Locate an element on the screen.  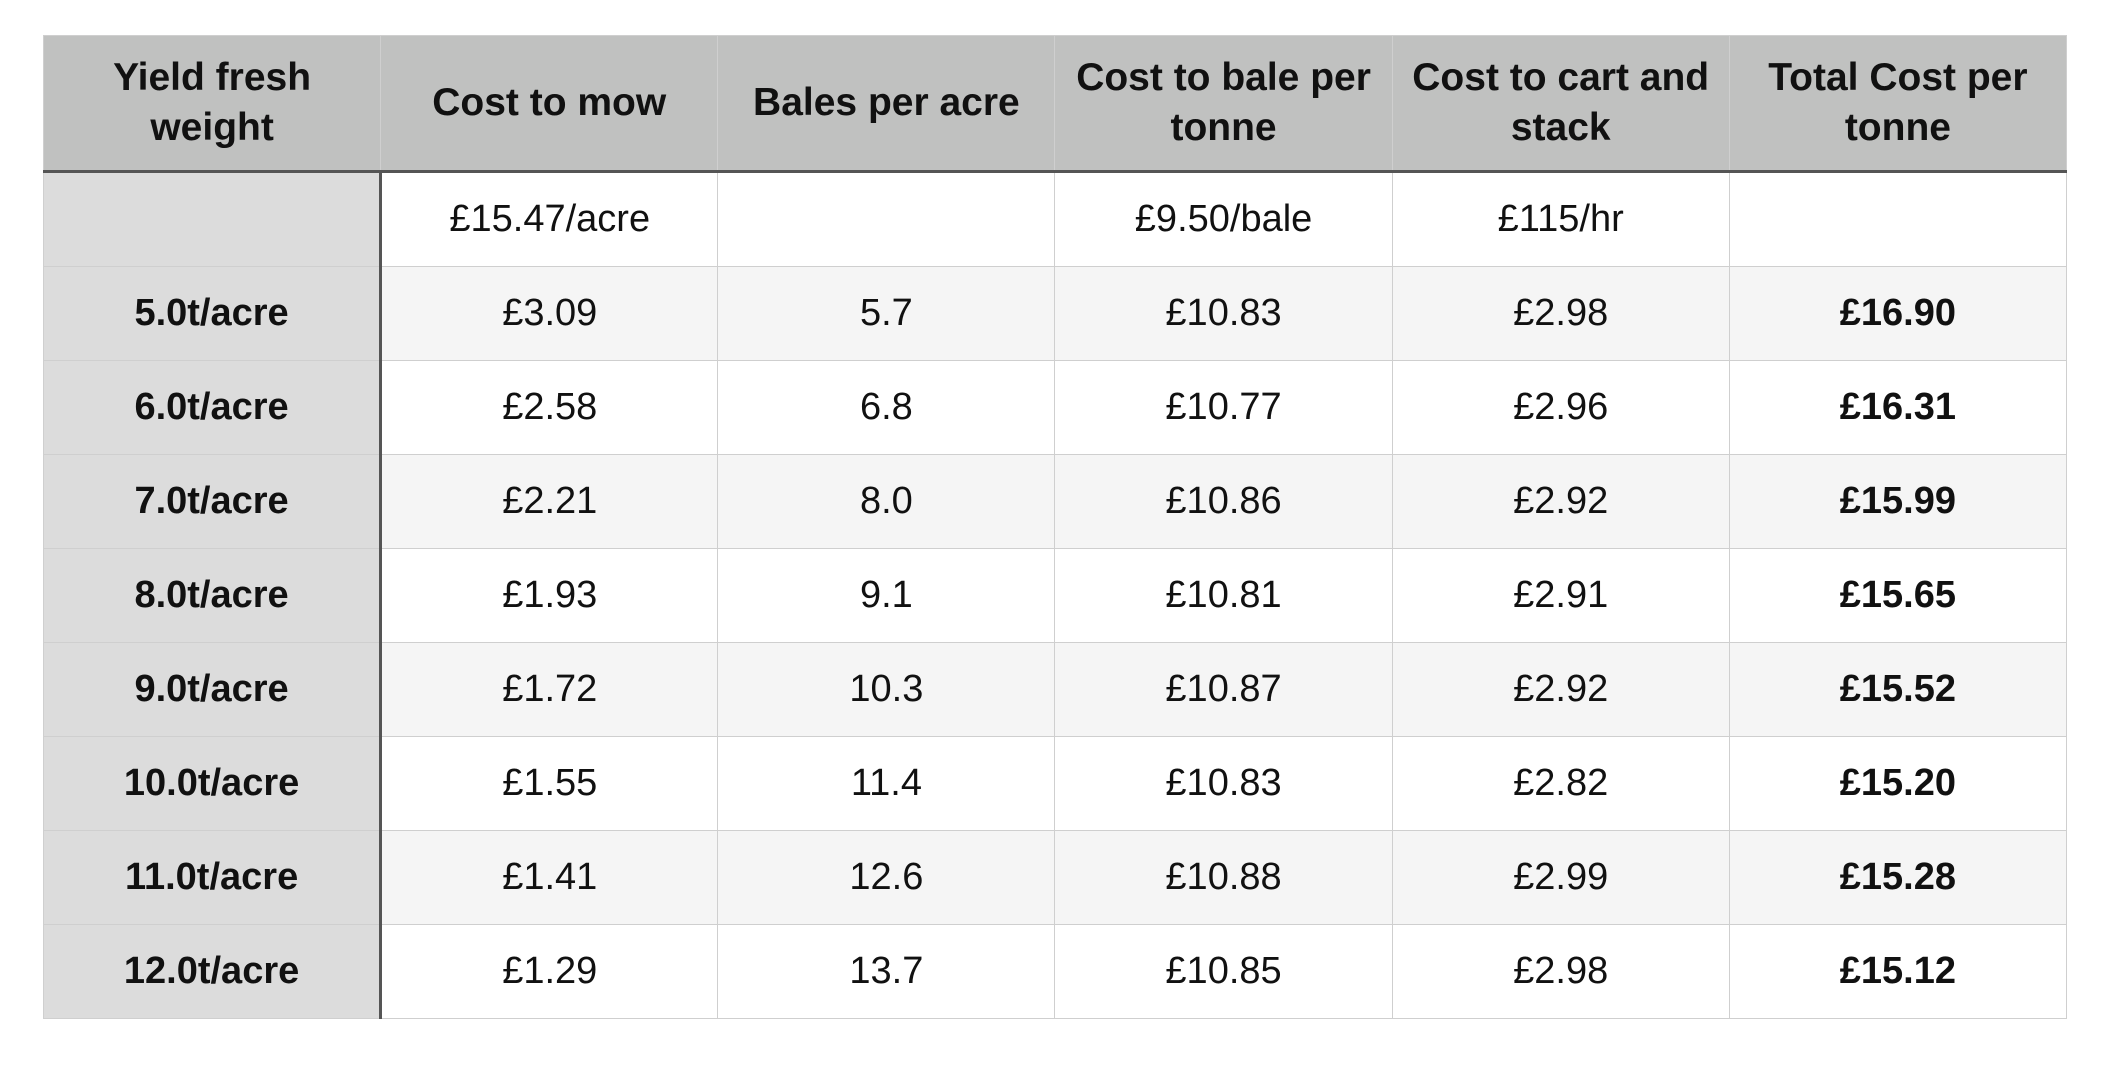
column-header: Yield fresh weight is located at coordinates (212, 104).